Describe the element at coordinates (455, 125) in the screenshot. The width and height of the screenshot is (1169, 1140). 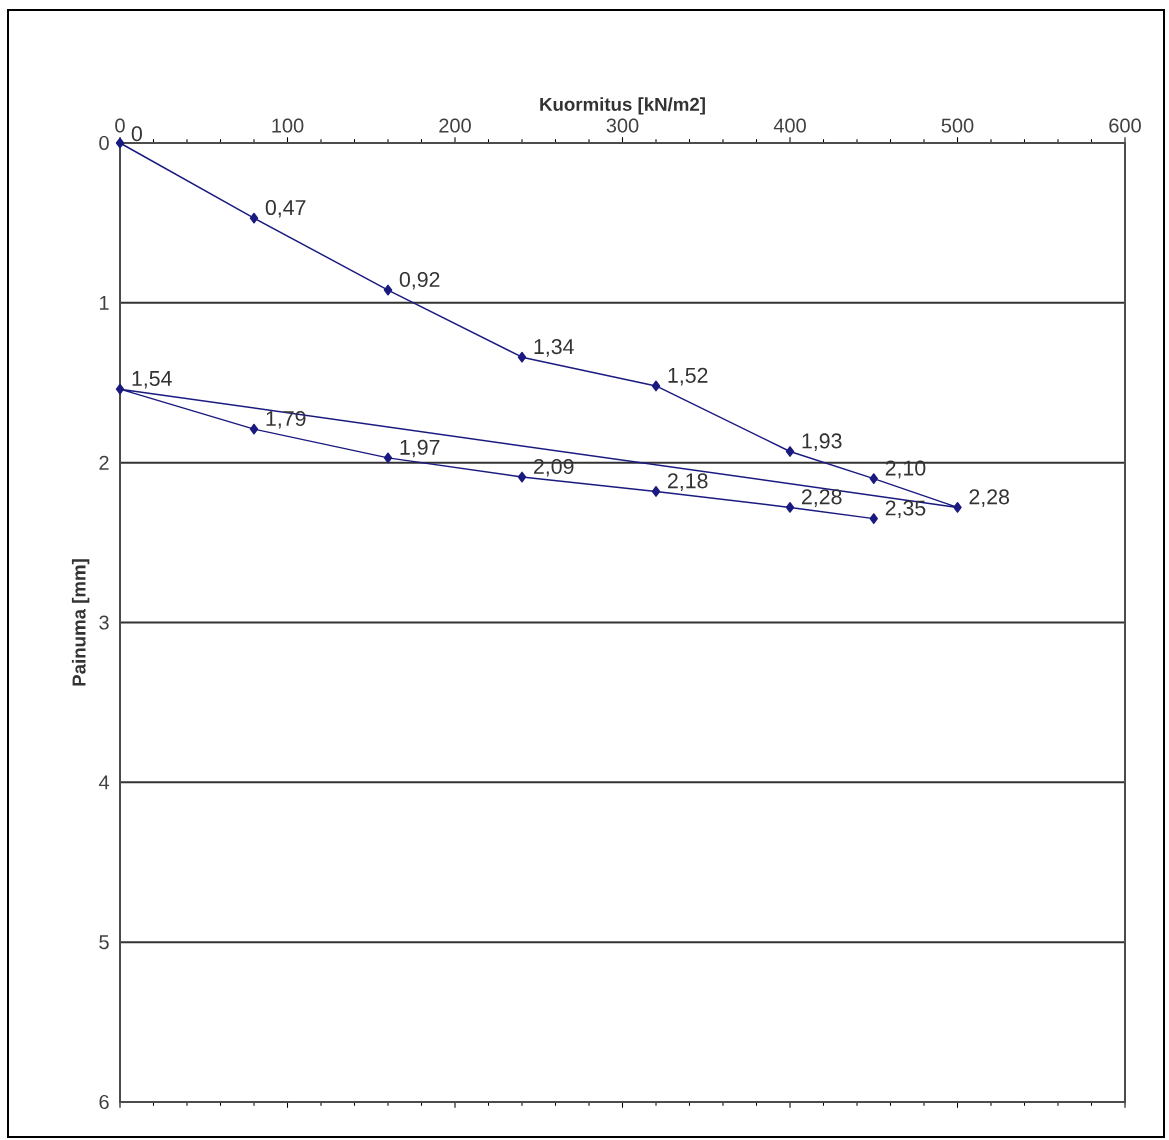
I see `x-tick-label: 200` at that location.